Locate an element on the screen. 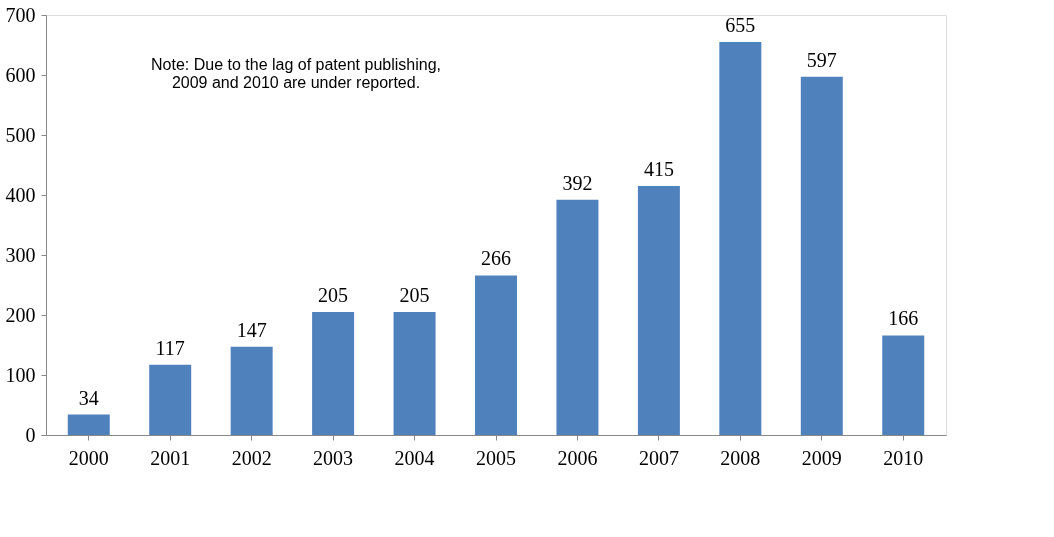 The image size is (1054, 537). data-label: 34 is located at coordinates (88, 397).